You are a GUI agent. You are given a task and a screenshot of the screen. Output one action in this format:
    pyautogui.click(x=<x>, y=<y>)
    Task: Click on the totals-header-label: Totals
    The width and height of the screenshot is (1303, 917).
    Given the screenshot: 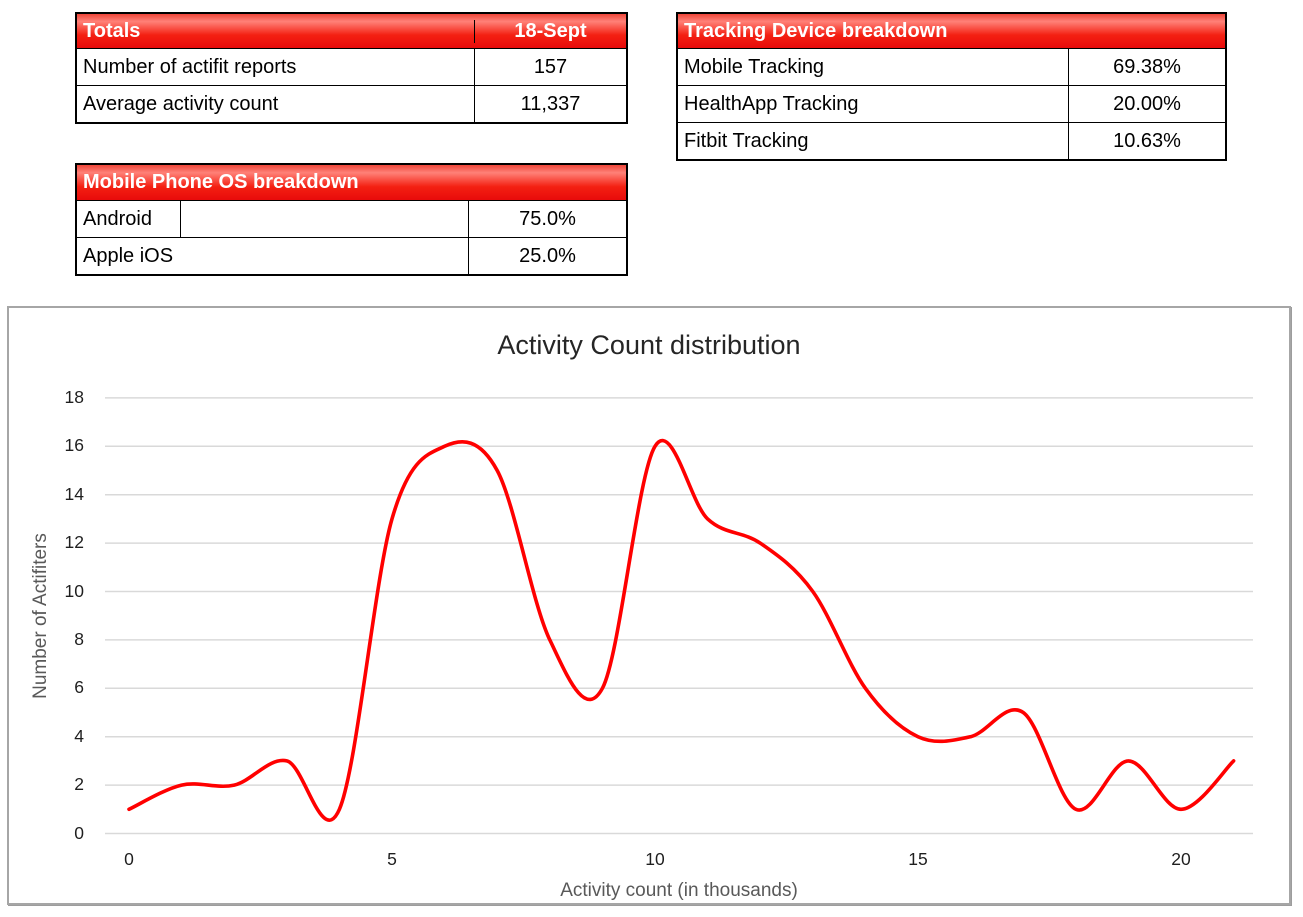 What is the action you would take?
    pyautogui.click(x=112, y=30)
    